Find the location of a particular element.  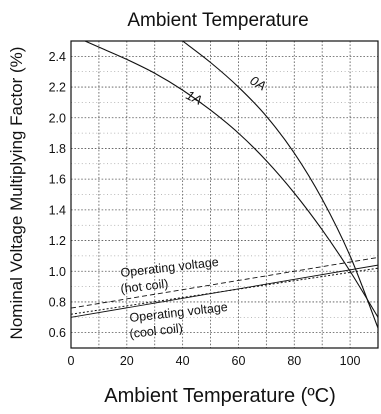

x-tick-label: 20 is located at coordinates (127, 361).